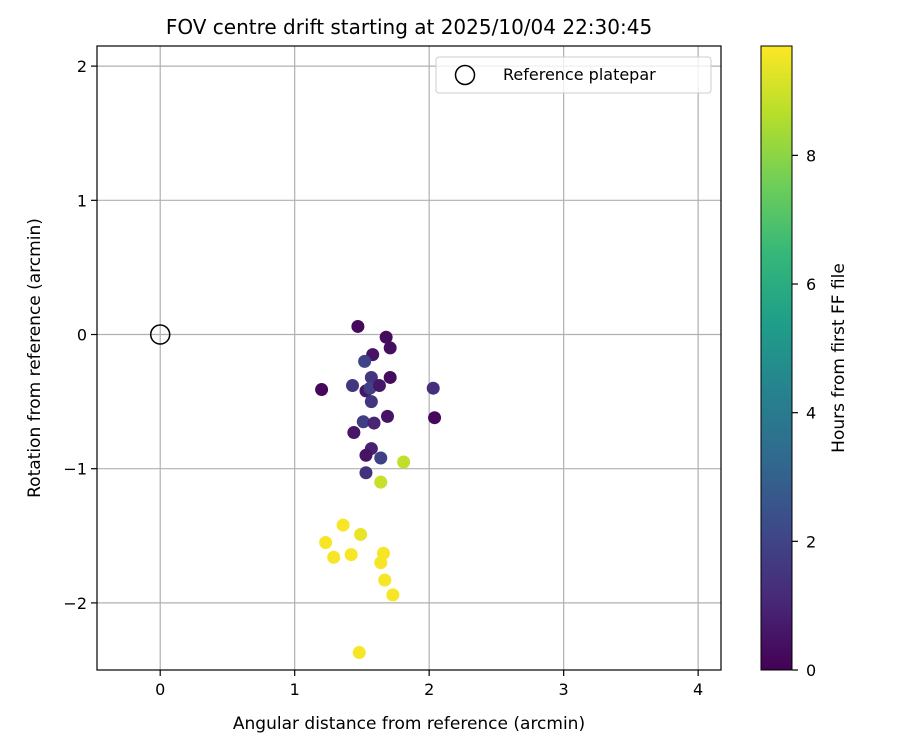 Image resolution: width=900 pixels, height=750 pixels. I want to click on y-tick-label: 2, so click(82, 66).